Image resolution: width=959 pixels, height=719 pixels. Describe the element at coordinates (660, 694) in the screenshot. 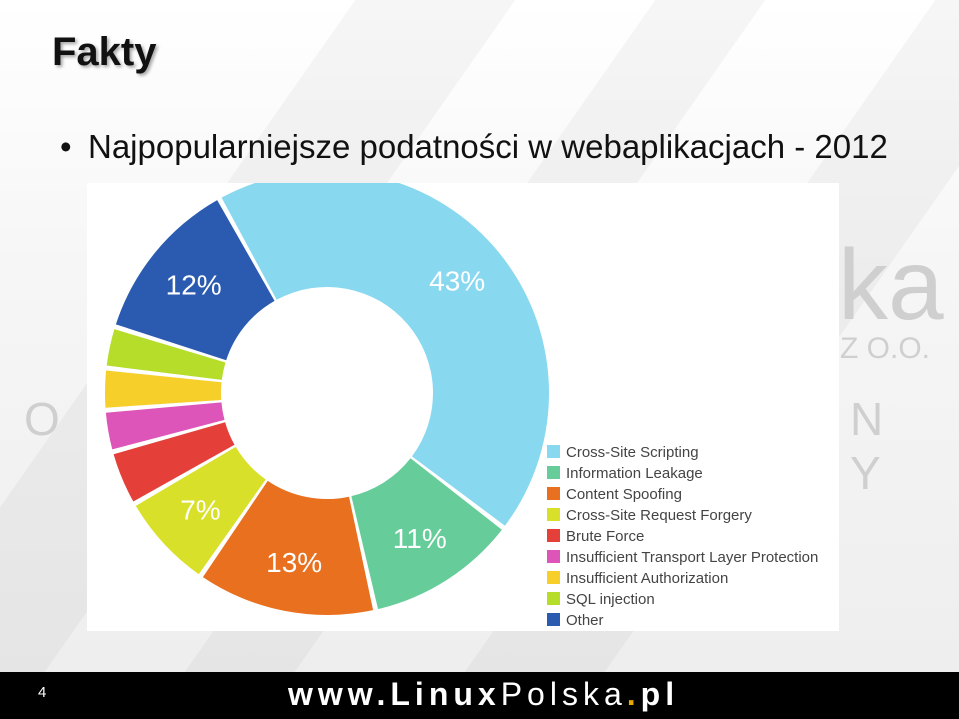

I see `footer-pl: pl` at that location.